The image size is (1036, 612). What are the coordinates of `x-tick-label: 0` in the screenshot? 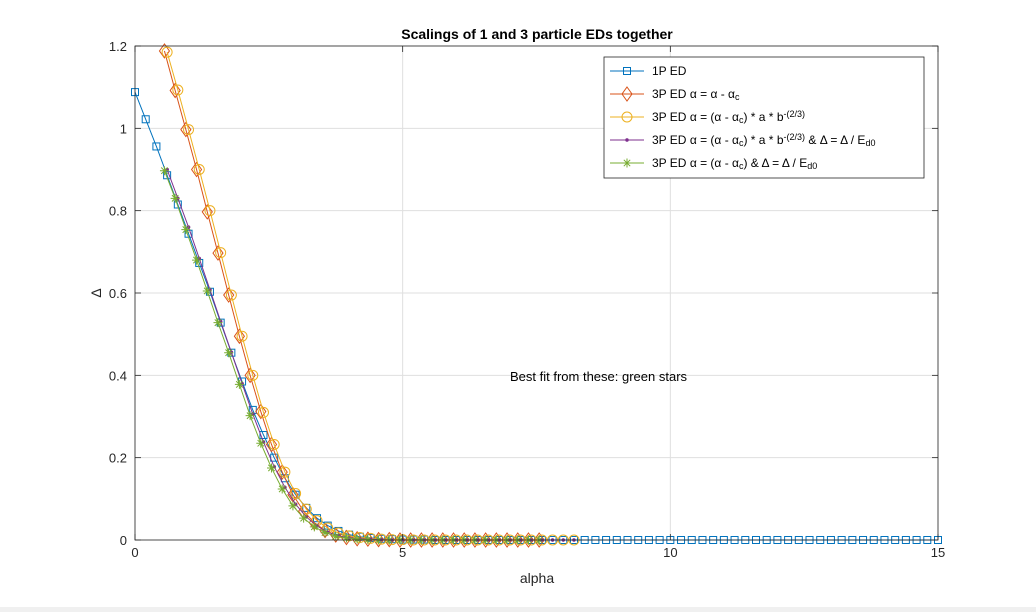 It's located at (134, 552).